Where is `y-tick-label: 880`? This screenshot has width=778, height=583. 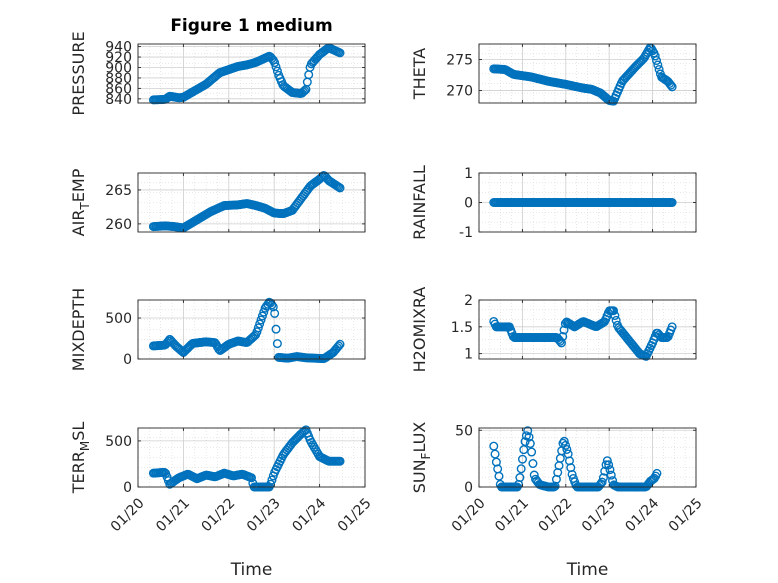 y-tick-label: 880 is located at coordinates (118, 79).